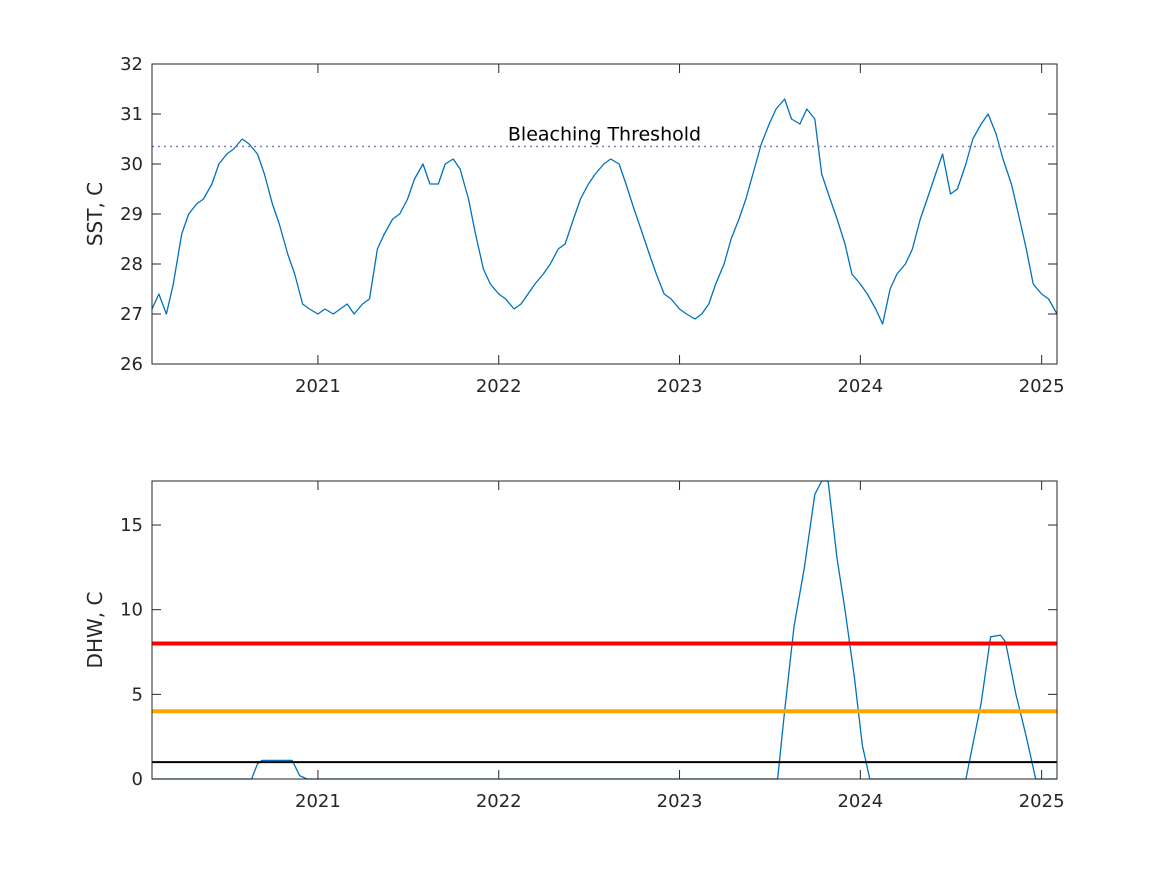 The width and height of the screenshot is (1167, 875). What do you see at coordinates (131, 64) in the screenshot?
I see `y-tick-label: 32` at bounding box center [131, 64].